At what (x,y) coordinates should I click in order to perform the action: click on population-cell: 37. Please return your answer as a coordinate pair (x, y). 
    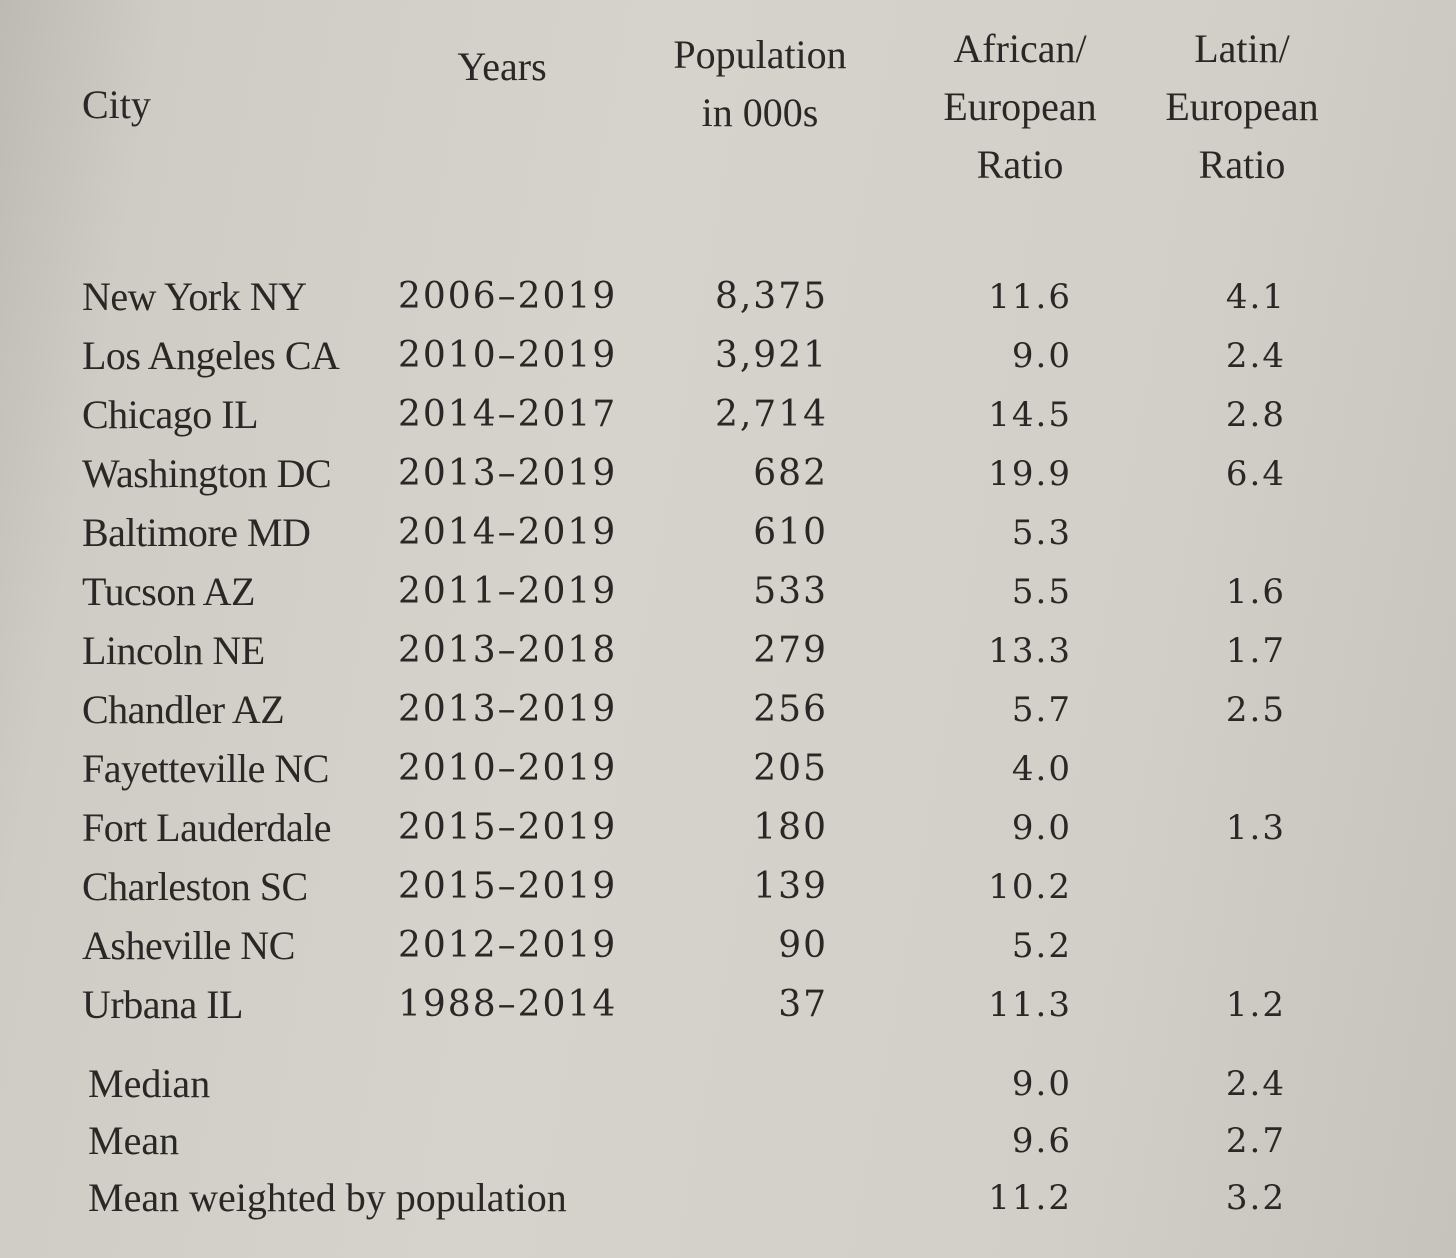
    Looking at the image, I should click on (803, 1004).